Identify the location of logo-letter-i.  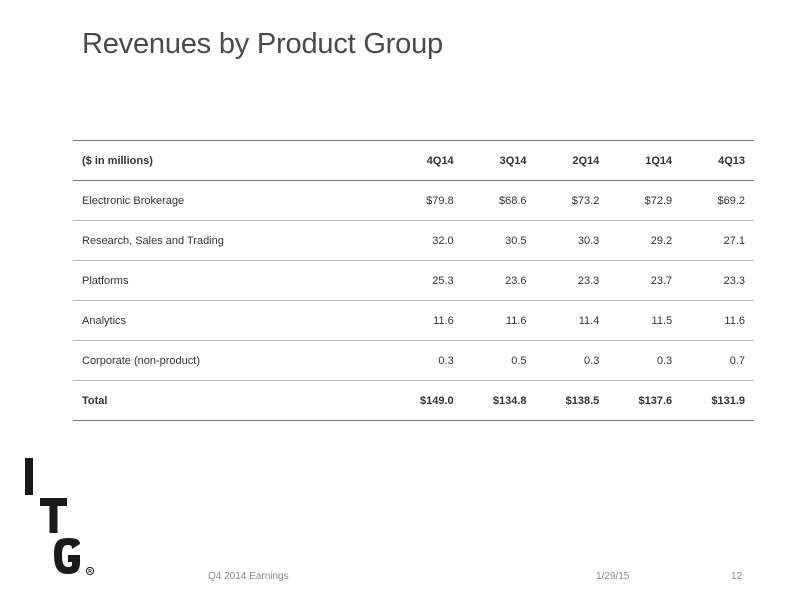
(29, 476).